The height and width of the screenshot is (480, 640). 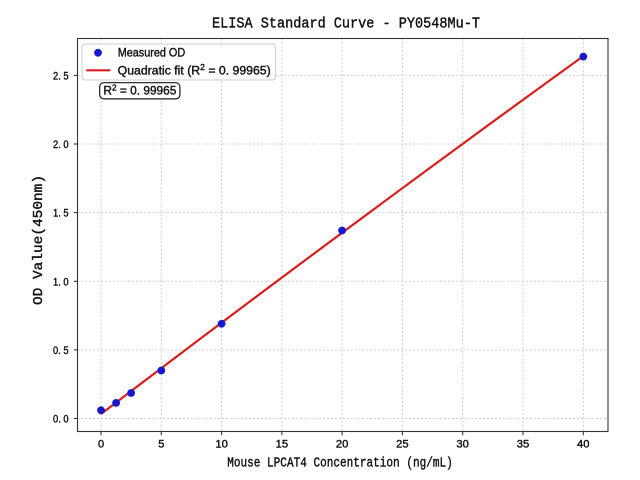 I want to click on svg-text: 5, so click(x=161, y=445).